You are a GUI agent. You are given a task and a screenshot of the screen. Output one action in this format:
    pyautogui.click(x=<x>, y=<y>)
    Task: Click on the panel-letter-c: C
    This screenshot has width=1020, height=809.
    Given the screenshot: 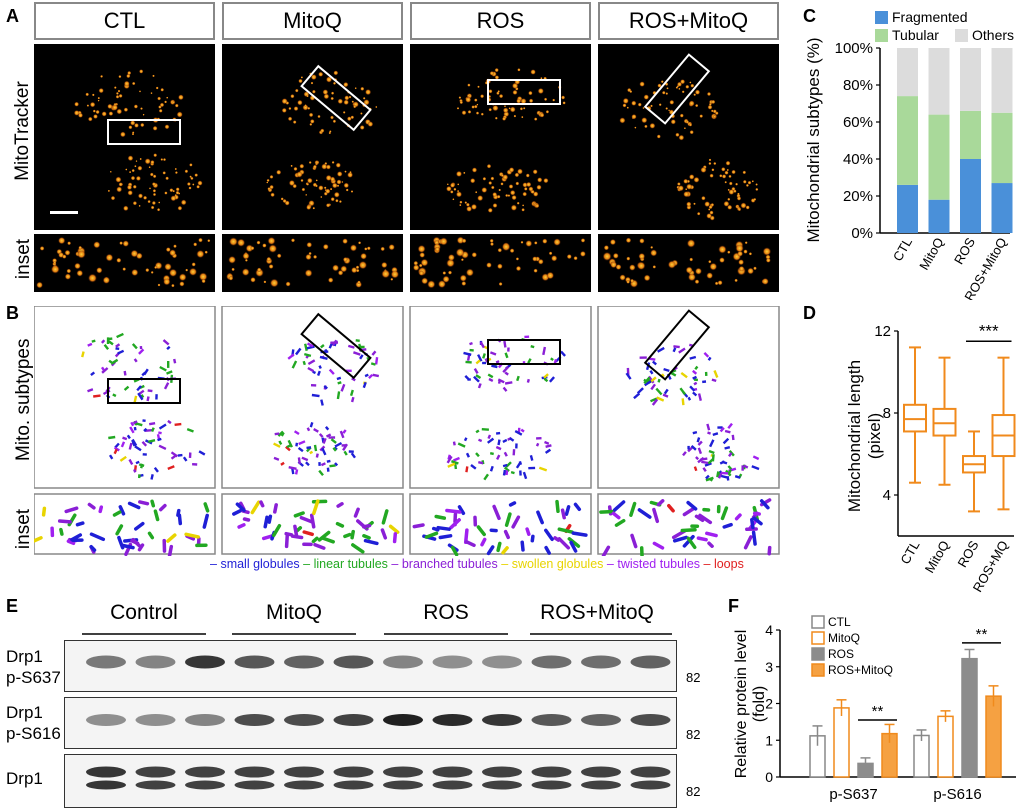 What is the action you would take?
    pyautogui.click(x=809, y=16)
    